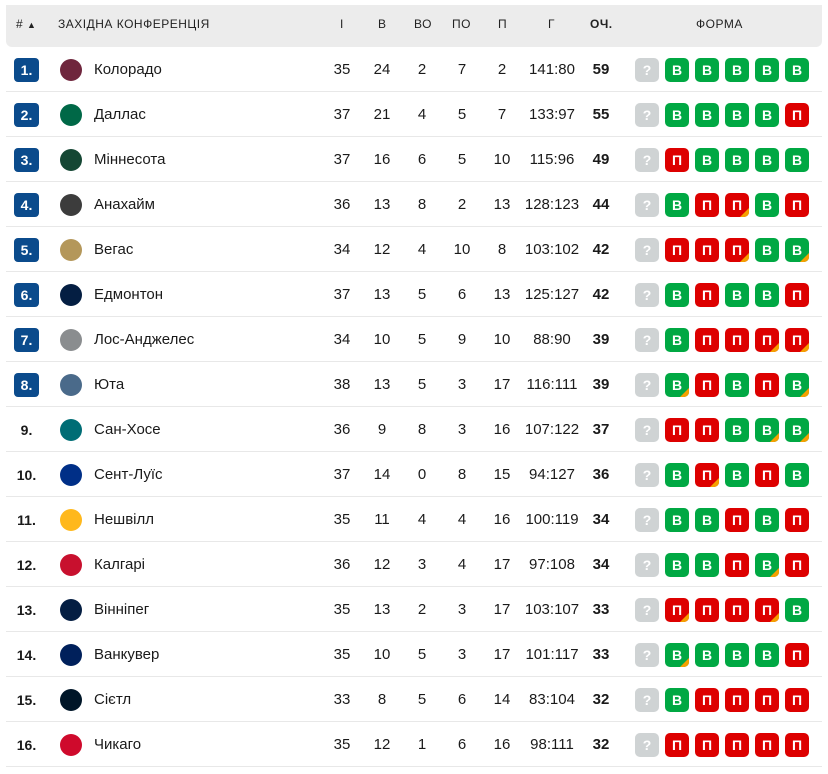 The height and width of the screenshot is (774, 828). What do you see at coordinates (382, 24) in the screenshot?
I see `wins-header: В` at bounding box center [382, 24].